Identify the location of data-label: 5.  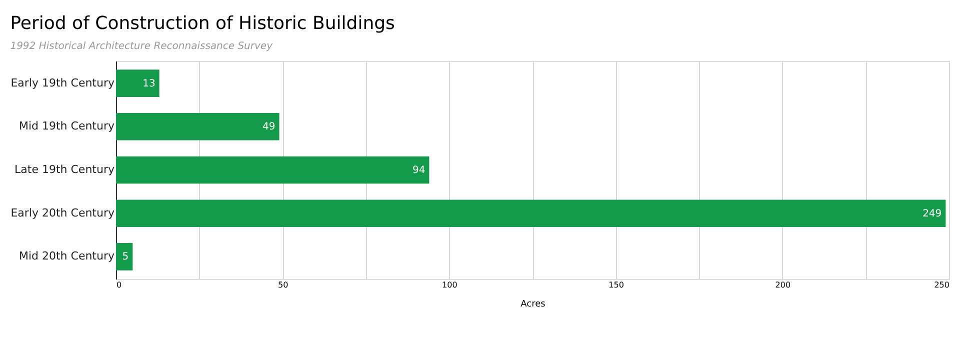
(125, 257).